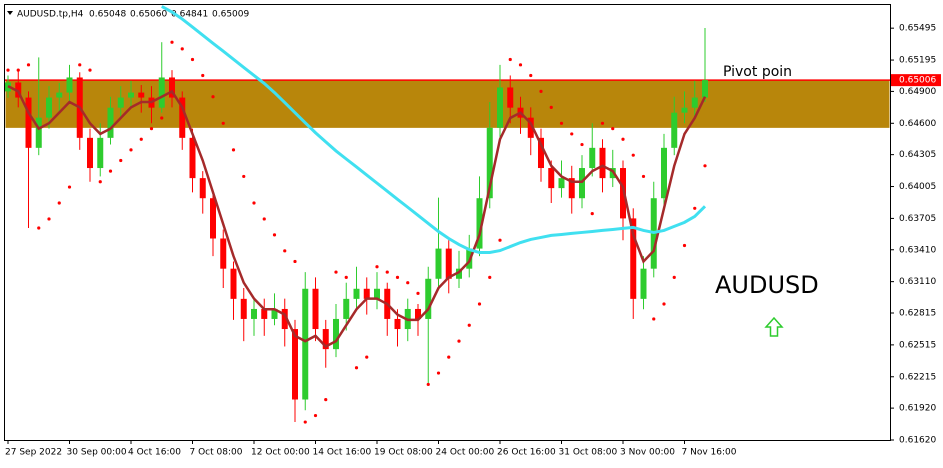 The height and width of the screenshot is (468, 943). I want to click on y-tick-label: 0.63110, so click(917, 282).